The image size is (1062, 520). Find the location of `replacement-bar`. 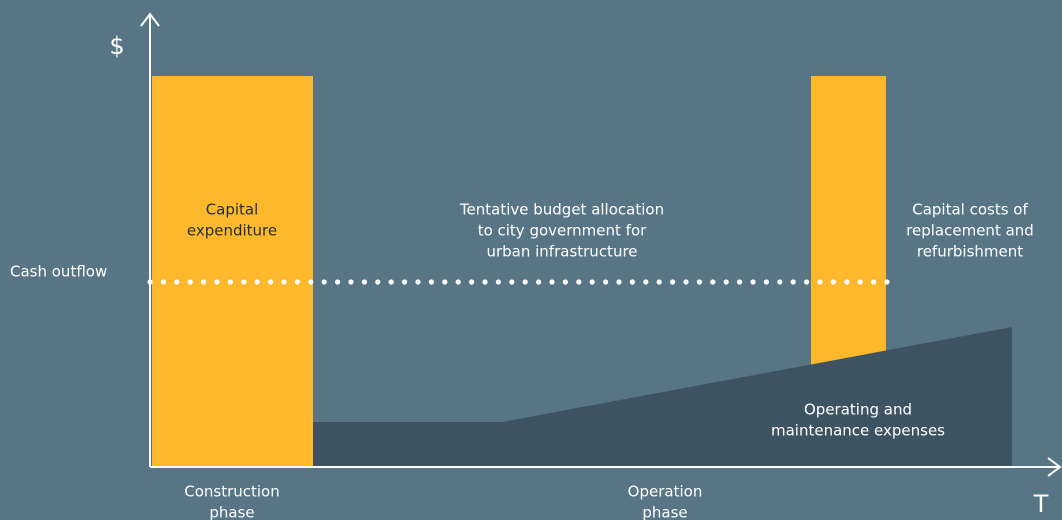

replacement-bar is located at coordinates (848, 226).